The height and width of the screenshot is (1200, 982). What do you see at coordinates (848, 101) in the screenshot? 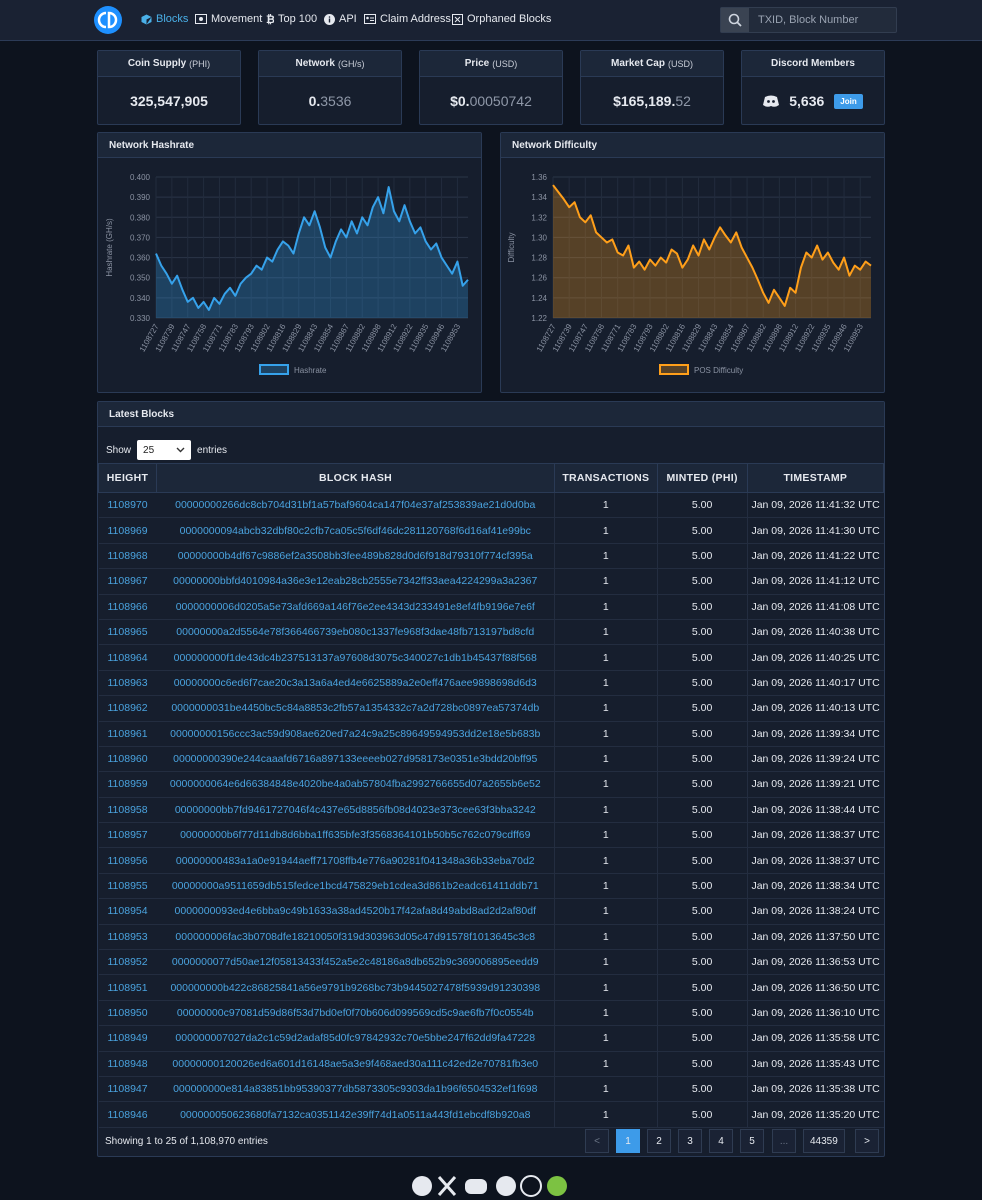
I see `join-button: Join` at bounding box center [848, 101].